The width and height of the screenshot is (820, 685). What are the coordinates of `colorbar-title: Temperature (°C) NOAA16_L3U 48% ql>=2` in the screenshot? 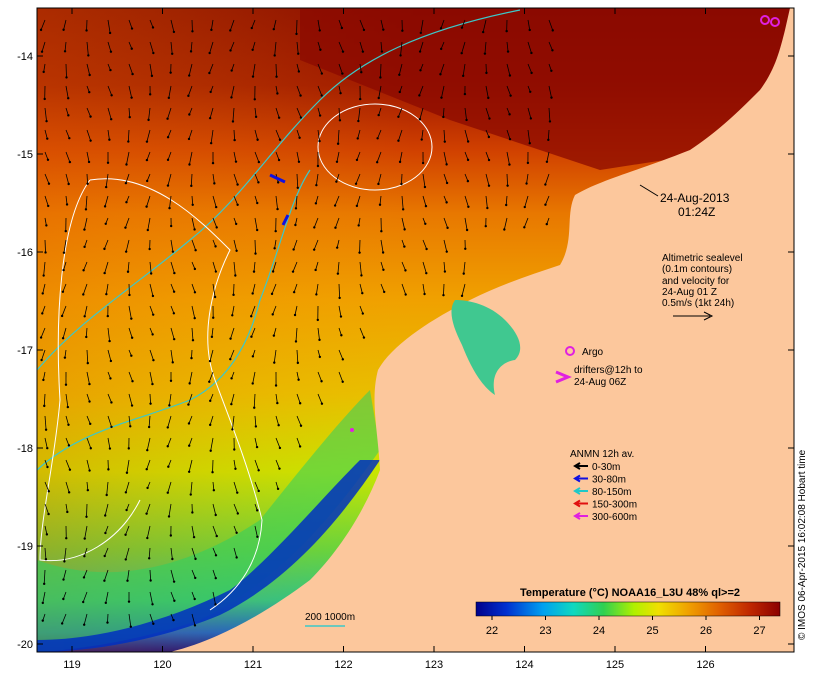 It's located at (630, 593).